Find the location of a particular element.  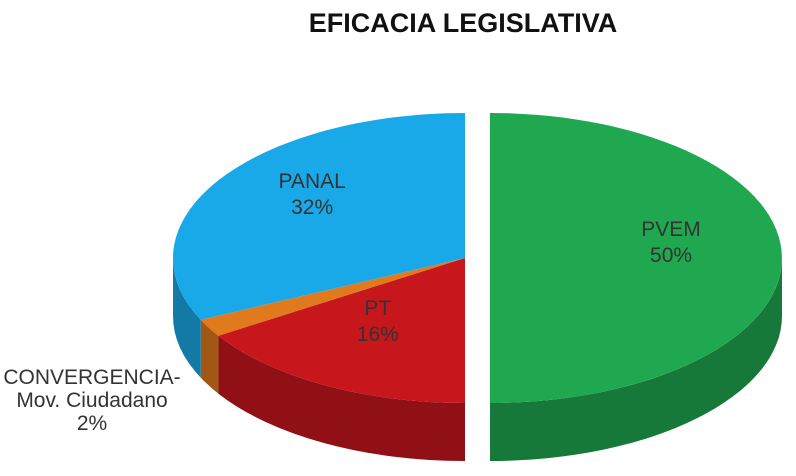

value-label: 16% is located at coordinates (378, 334).